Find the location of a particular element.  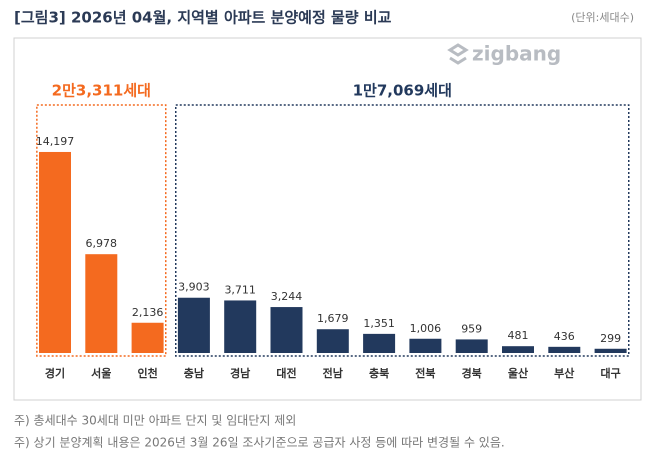

x-tick-label: 서울 is located at coordinates (101, 373).